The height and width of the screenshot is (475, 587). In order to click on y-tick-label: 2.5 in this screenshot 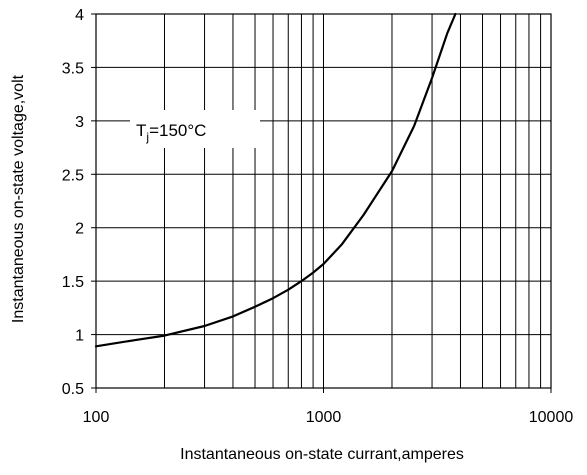, I will do `click(73, 175)`.